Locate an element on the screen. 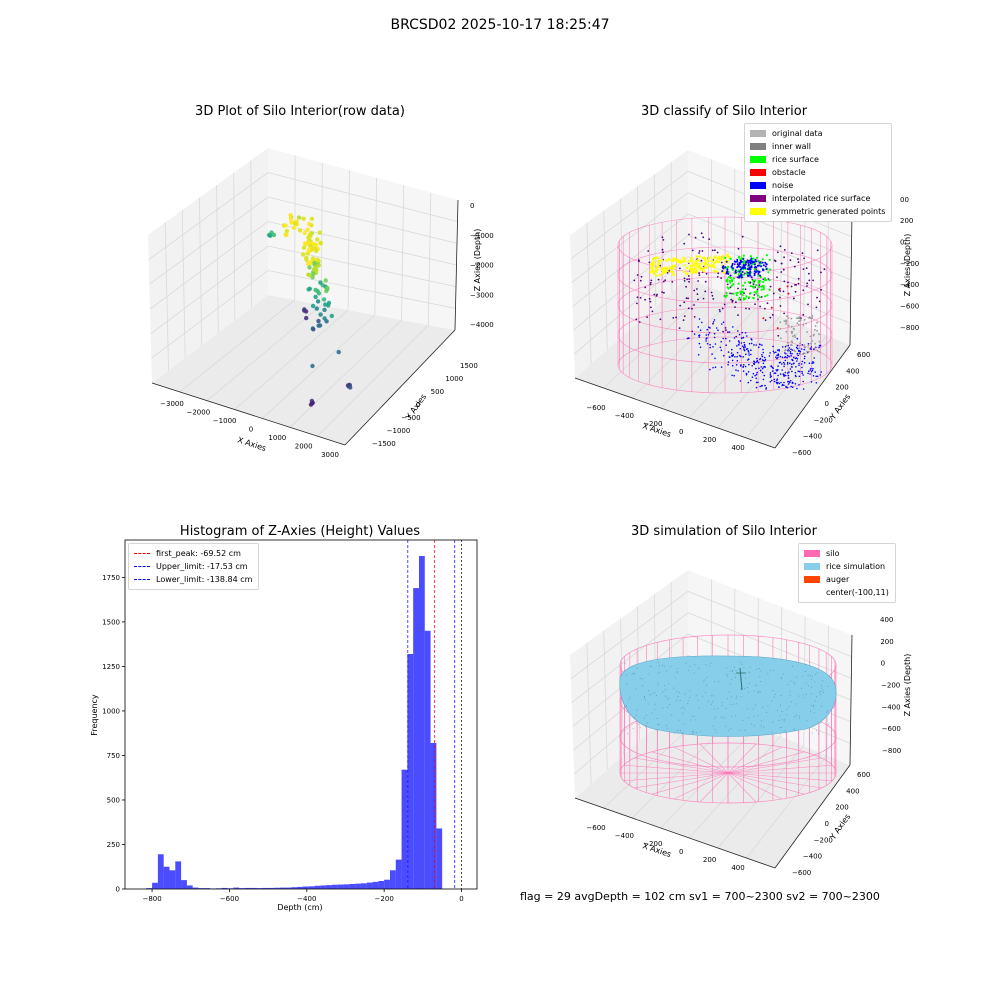 The width and height of the screenshot is (1000, 1000). legend-item: Lower_limit: -138.84 cm is located at coordinates (193, 579).